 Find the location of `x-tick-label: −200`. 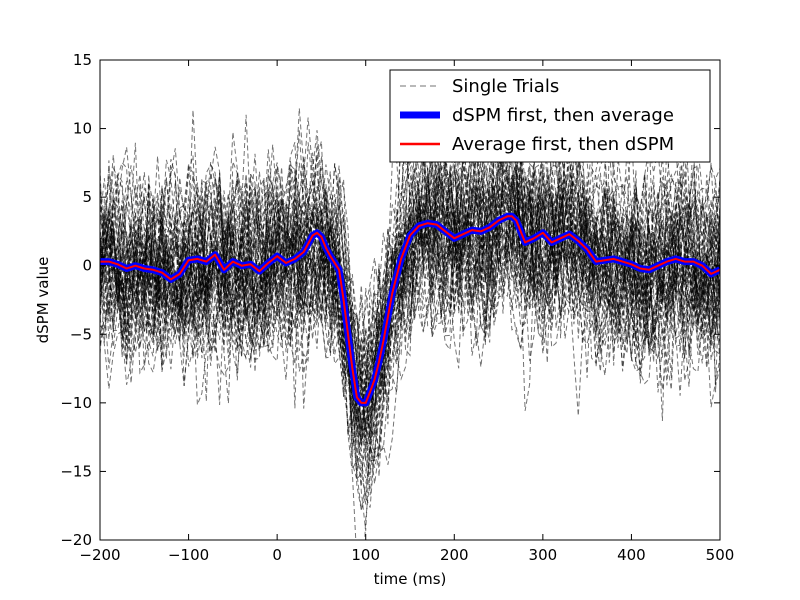

x-tick-label: −200 is located at coordinates (99, 555).